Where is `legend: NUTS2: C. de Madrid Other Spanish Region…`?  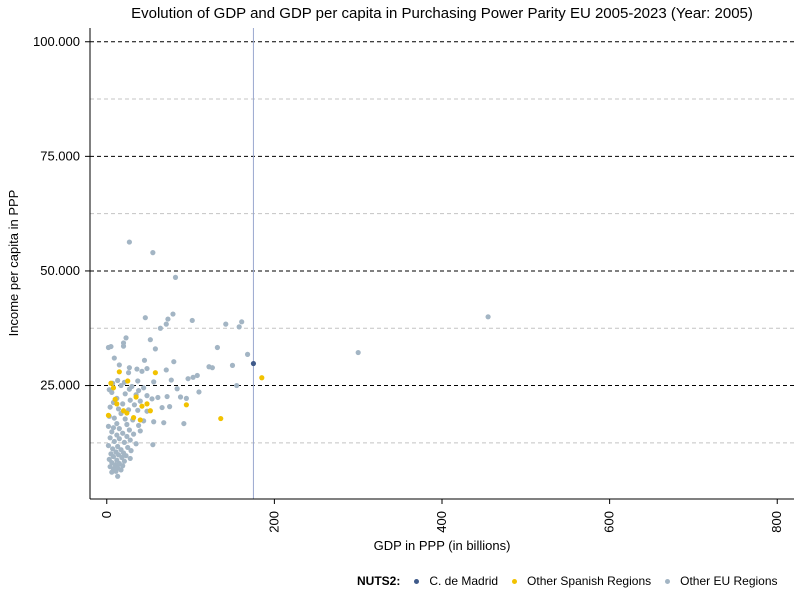
legend: NUTS2: C. de Madrid Other Spanish Region… is located at coordinates (574, 581).